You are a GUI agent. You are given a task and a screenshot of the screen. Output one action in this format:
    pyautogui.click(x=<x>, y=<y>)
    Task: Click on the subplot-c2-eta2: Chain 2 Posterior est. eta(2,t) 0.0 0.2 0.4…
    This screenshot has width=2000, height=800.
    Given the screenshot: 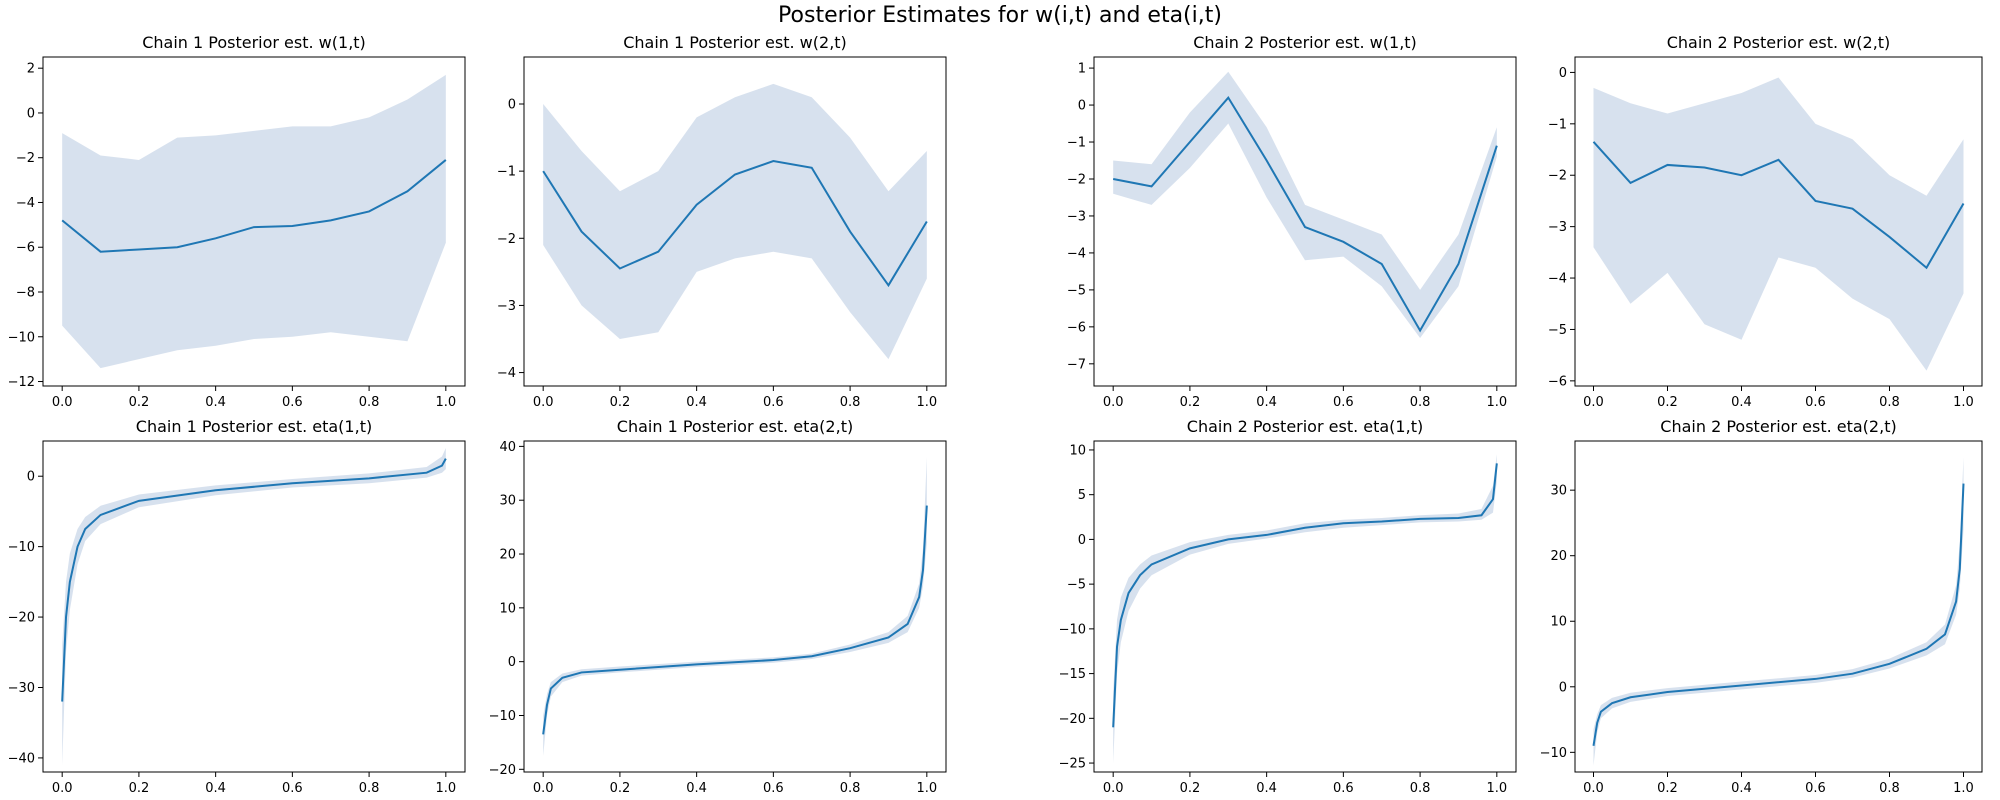 What is the action you would take?
    pyautogui.click(x=1761, y=606)
    